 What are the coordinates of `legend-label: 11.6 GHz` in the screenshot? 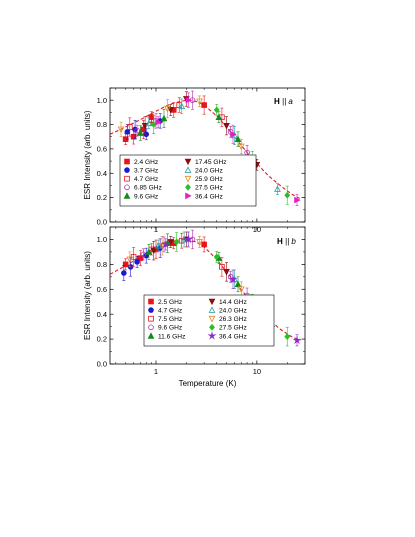 It's located at (171, 336).